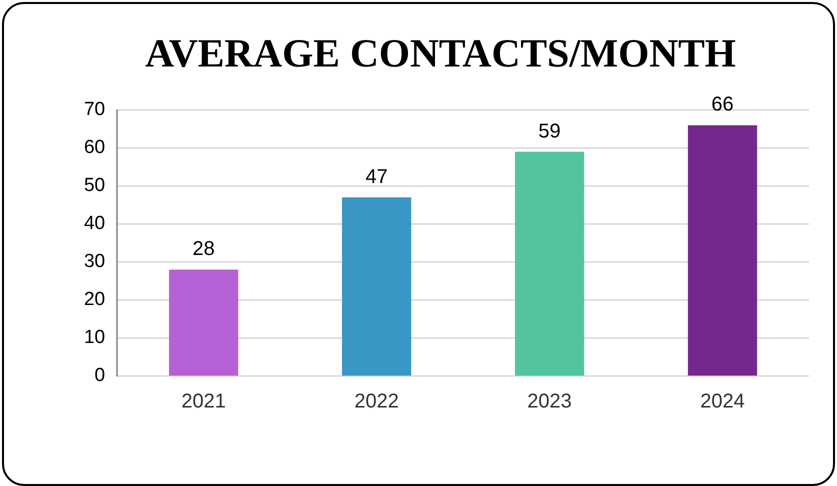 The image size is (837, 486). I want to click on y-tick-label: 70, so click(95, 109).